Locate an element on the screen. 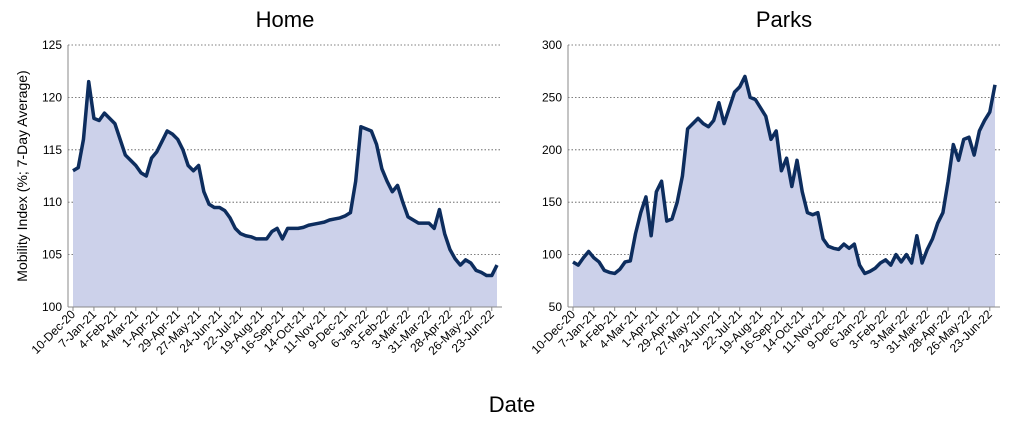 The width and height of the screenshot is (1024, 424). y-tick-label: 120 is located at coordinates (52, 97).